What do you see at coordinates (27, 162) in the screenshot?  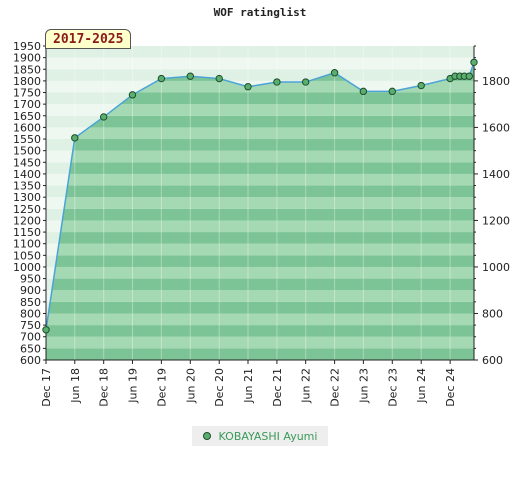 I see `y-tick-label-left: 1450` at bounding box center [27, 162].